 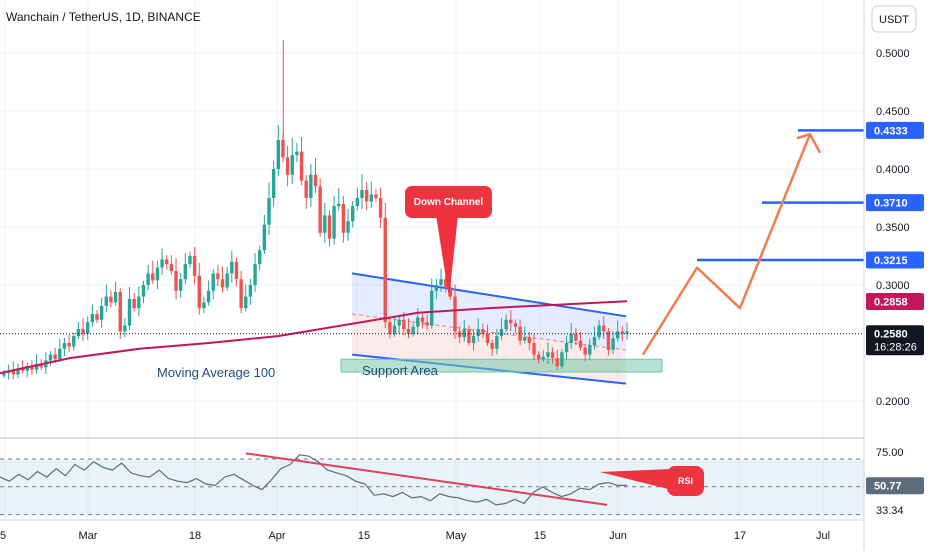 What do you see at coordinates (780, 195) in the screenshot?
I see `target-lines` at bounding box center [780, 195].